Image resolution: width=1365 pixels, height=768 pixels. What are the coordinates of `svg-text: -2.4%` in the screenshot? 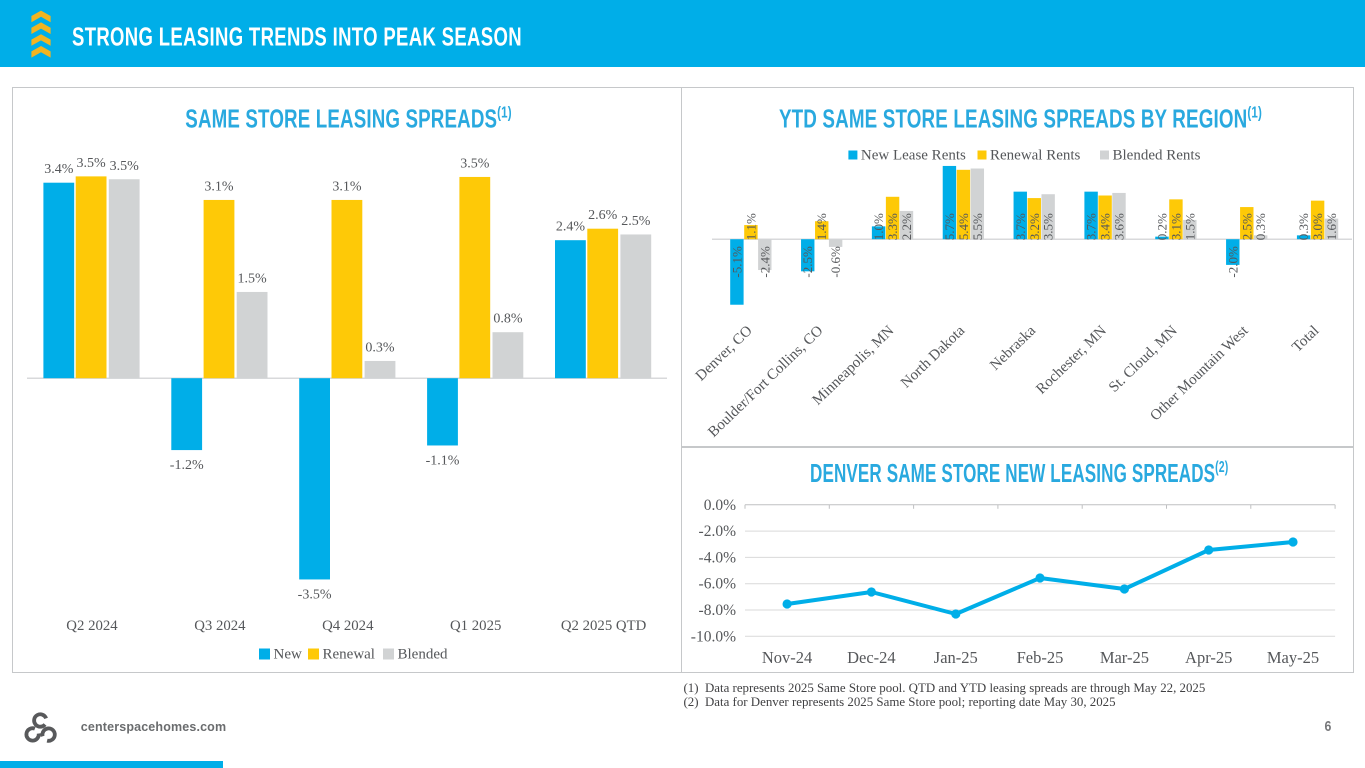 It's located at (764, 262).